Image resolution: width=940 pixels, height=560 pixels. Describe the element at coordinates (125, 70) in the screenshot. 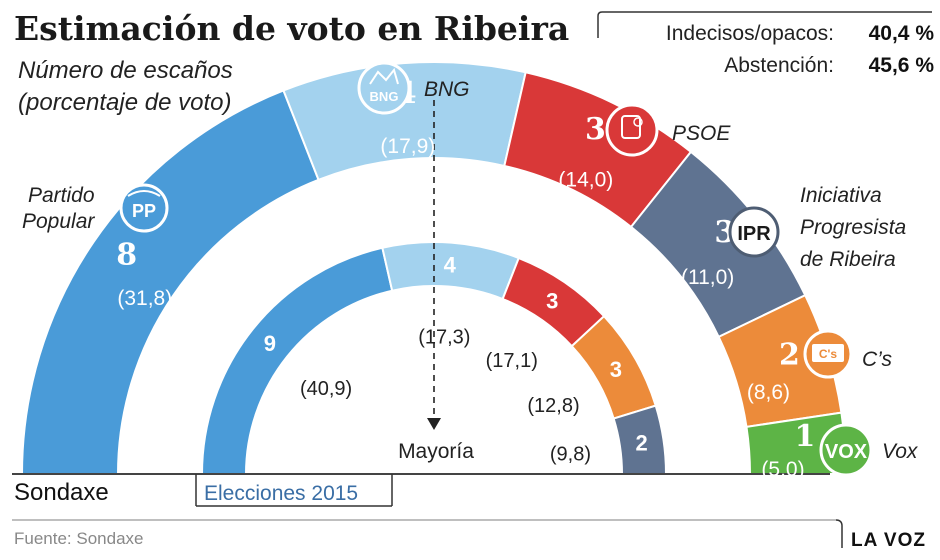

I see `subtitle-line-1: Número de escaños` at that location.